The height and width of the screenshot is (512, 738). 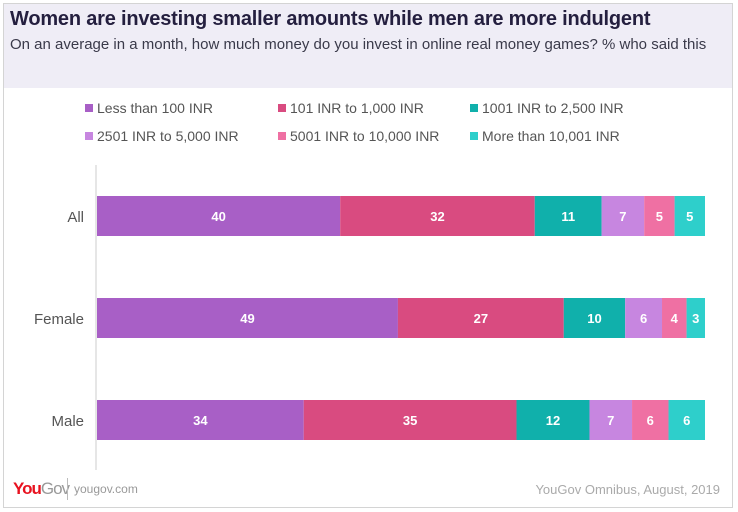 I want to click on data-label: 10, so click(x=594, y=318).